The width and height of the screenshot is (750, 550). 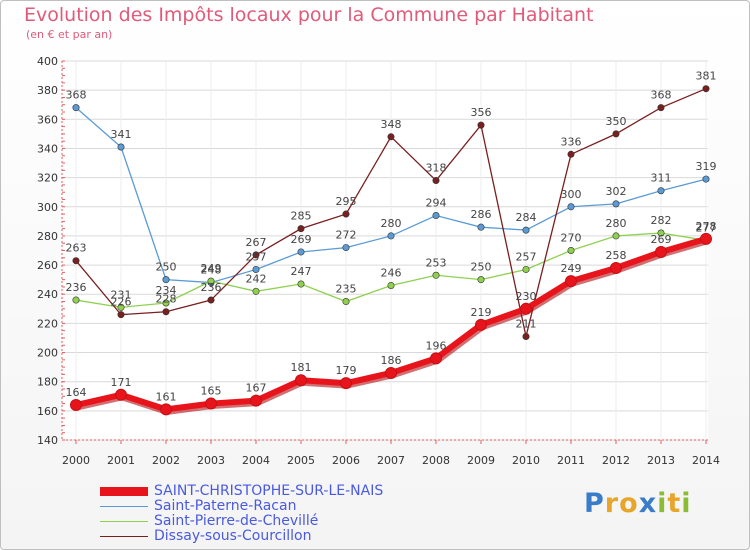 I want to click on data-label: 277, so click(x=706, y=227).